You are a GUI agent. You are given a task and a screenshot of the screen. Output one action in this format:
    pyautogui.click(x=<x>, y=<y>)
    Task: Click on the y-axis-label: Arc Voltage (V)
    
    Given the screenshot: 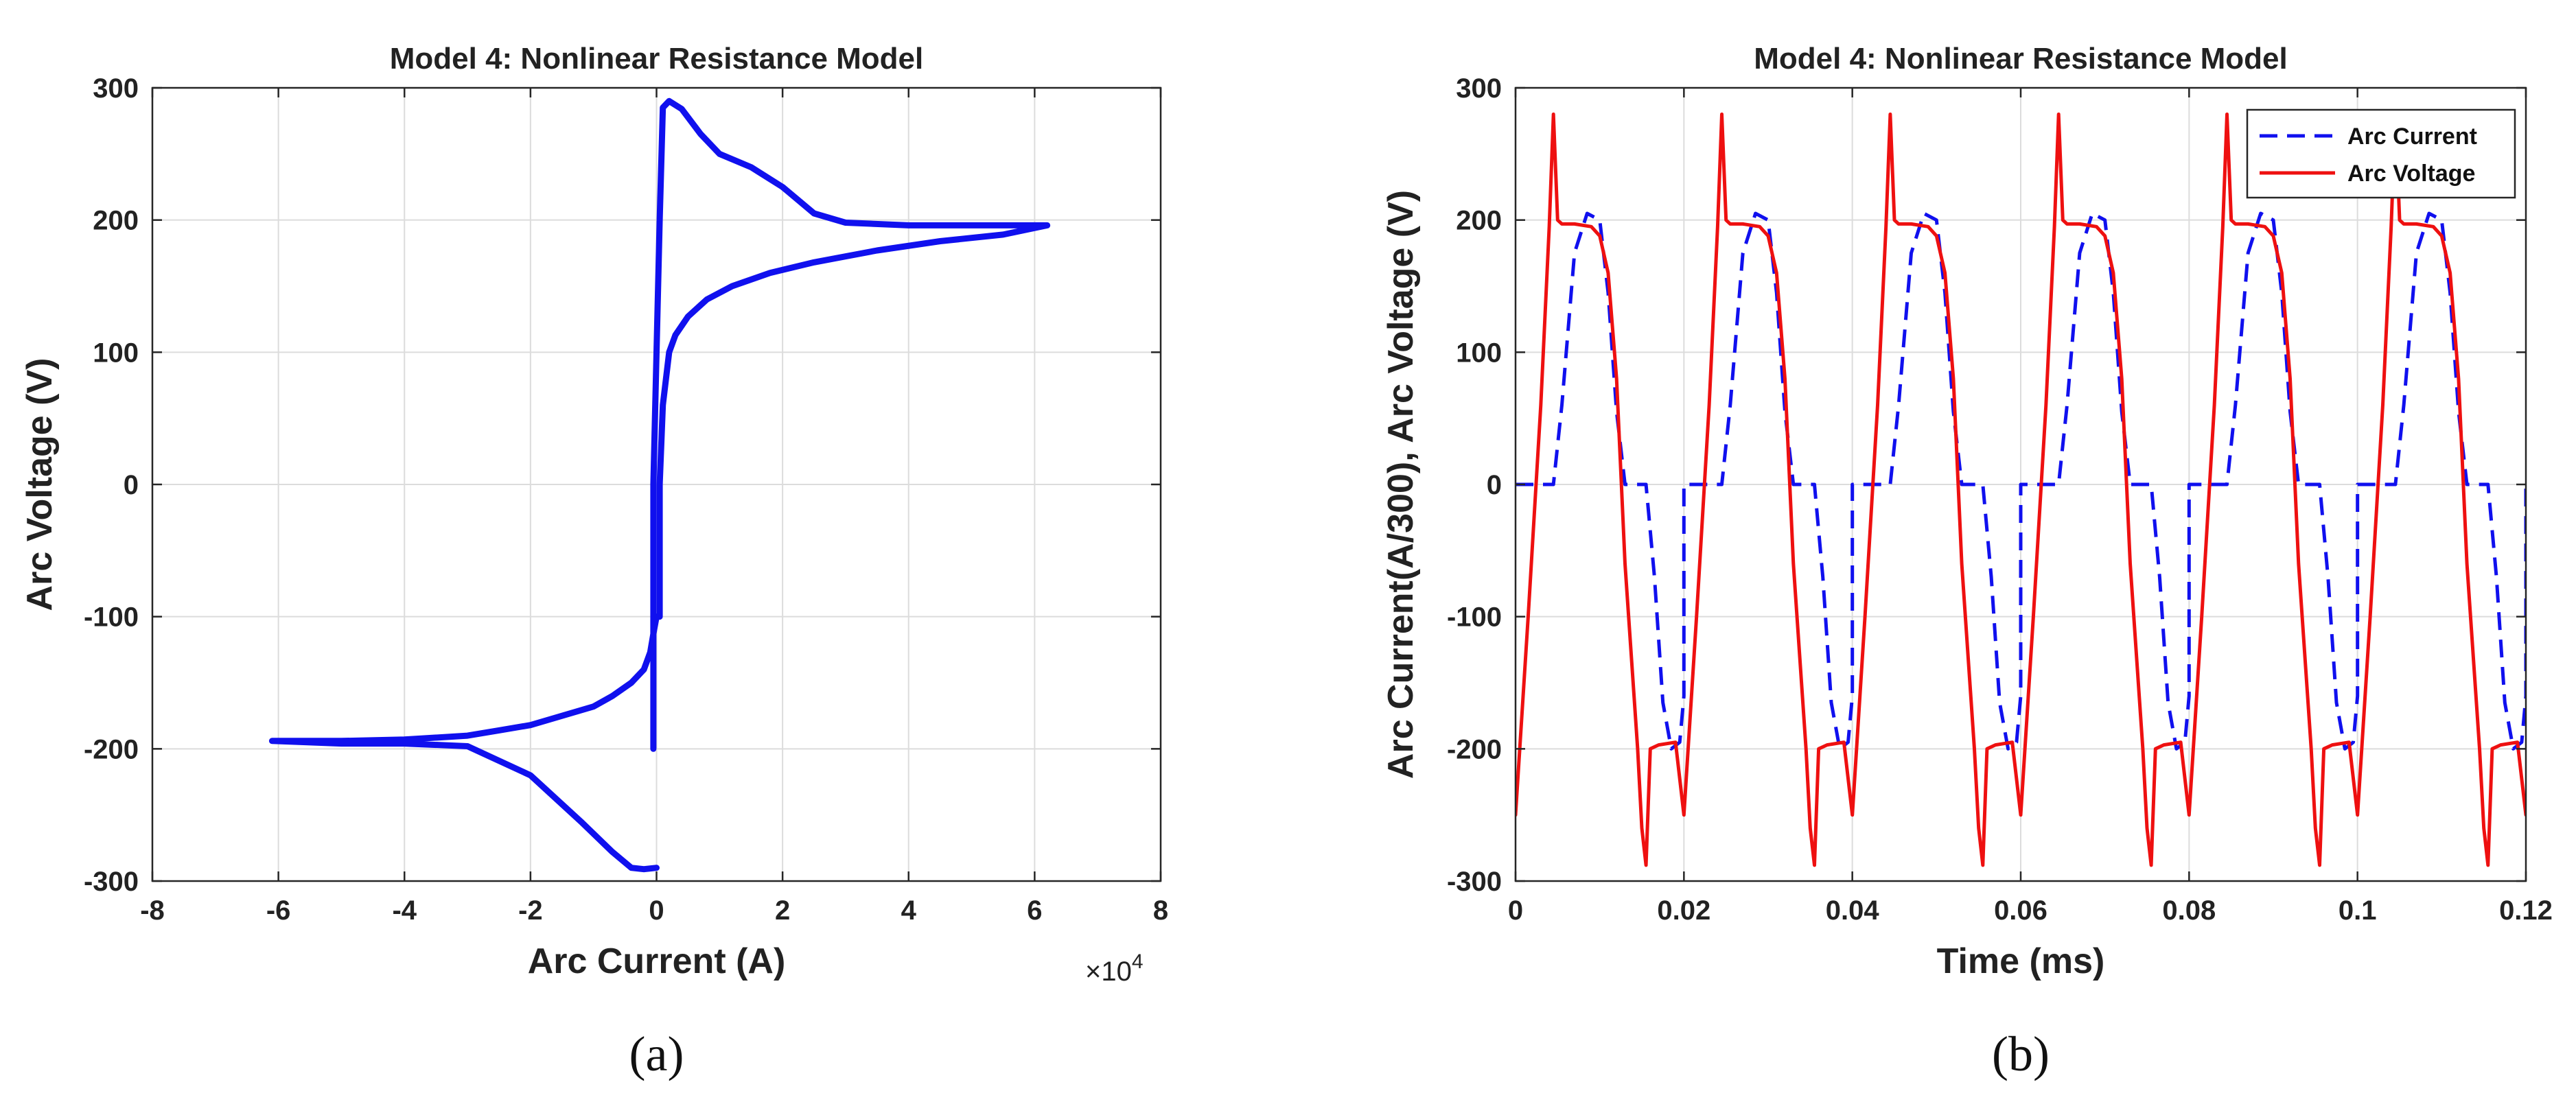 What is the action you would take?
    pyautogui.click(x=40, y=484)
    